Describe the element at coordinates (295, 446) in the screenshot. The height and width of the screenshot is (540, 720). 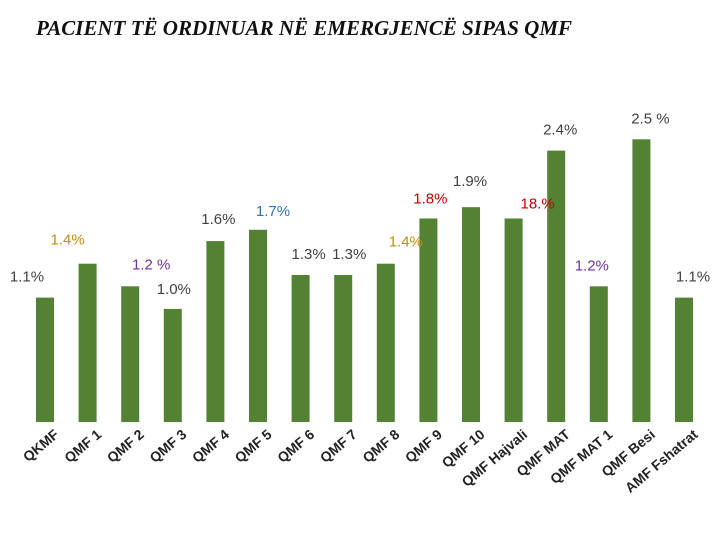
I see `category-label-7: QMF 6` at that location.